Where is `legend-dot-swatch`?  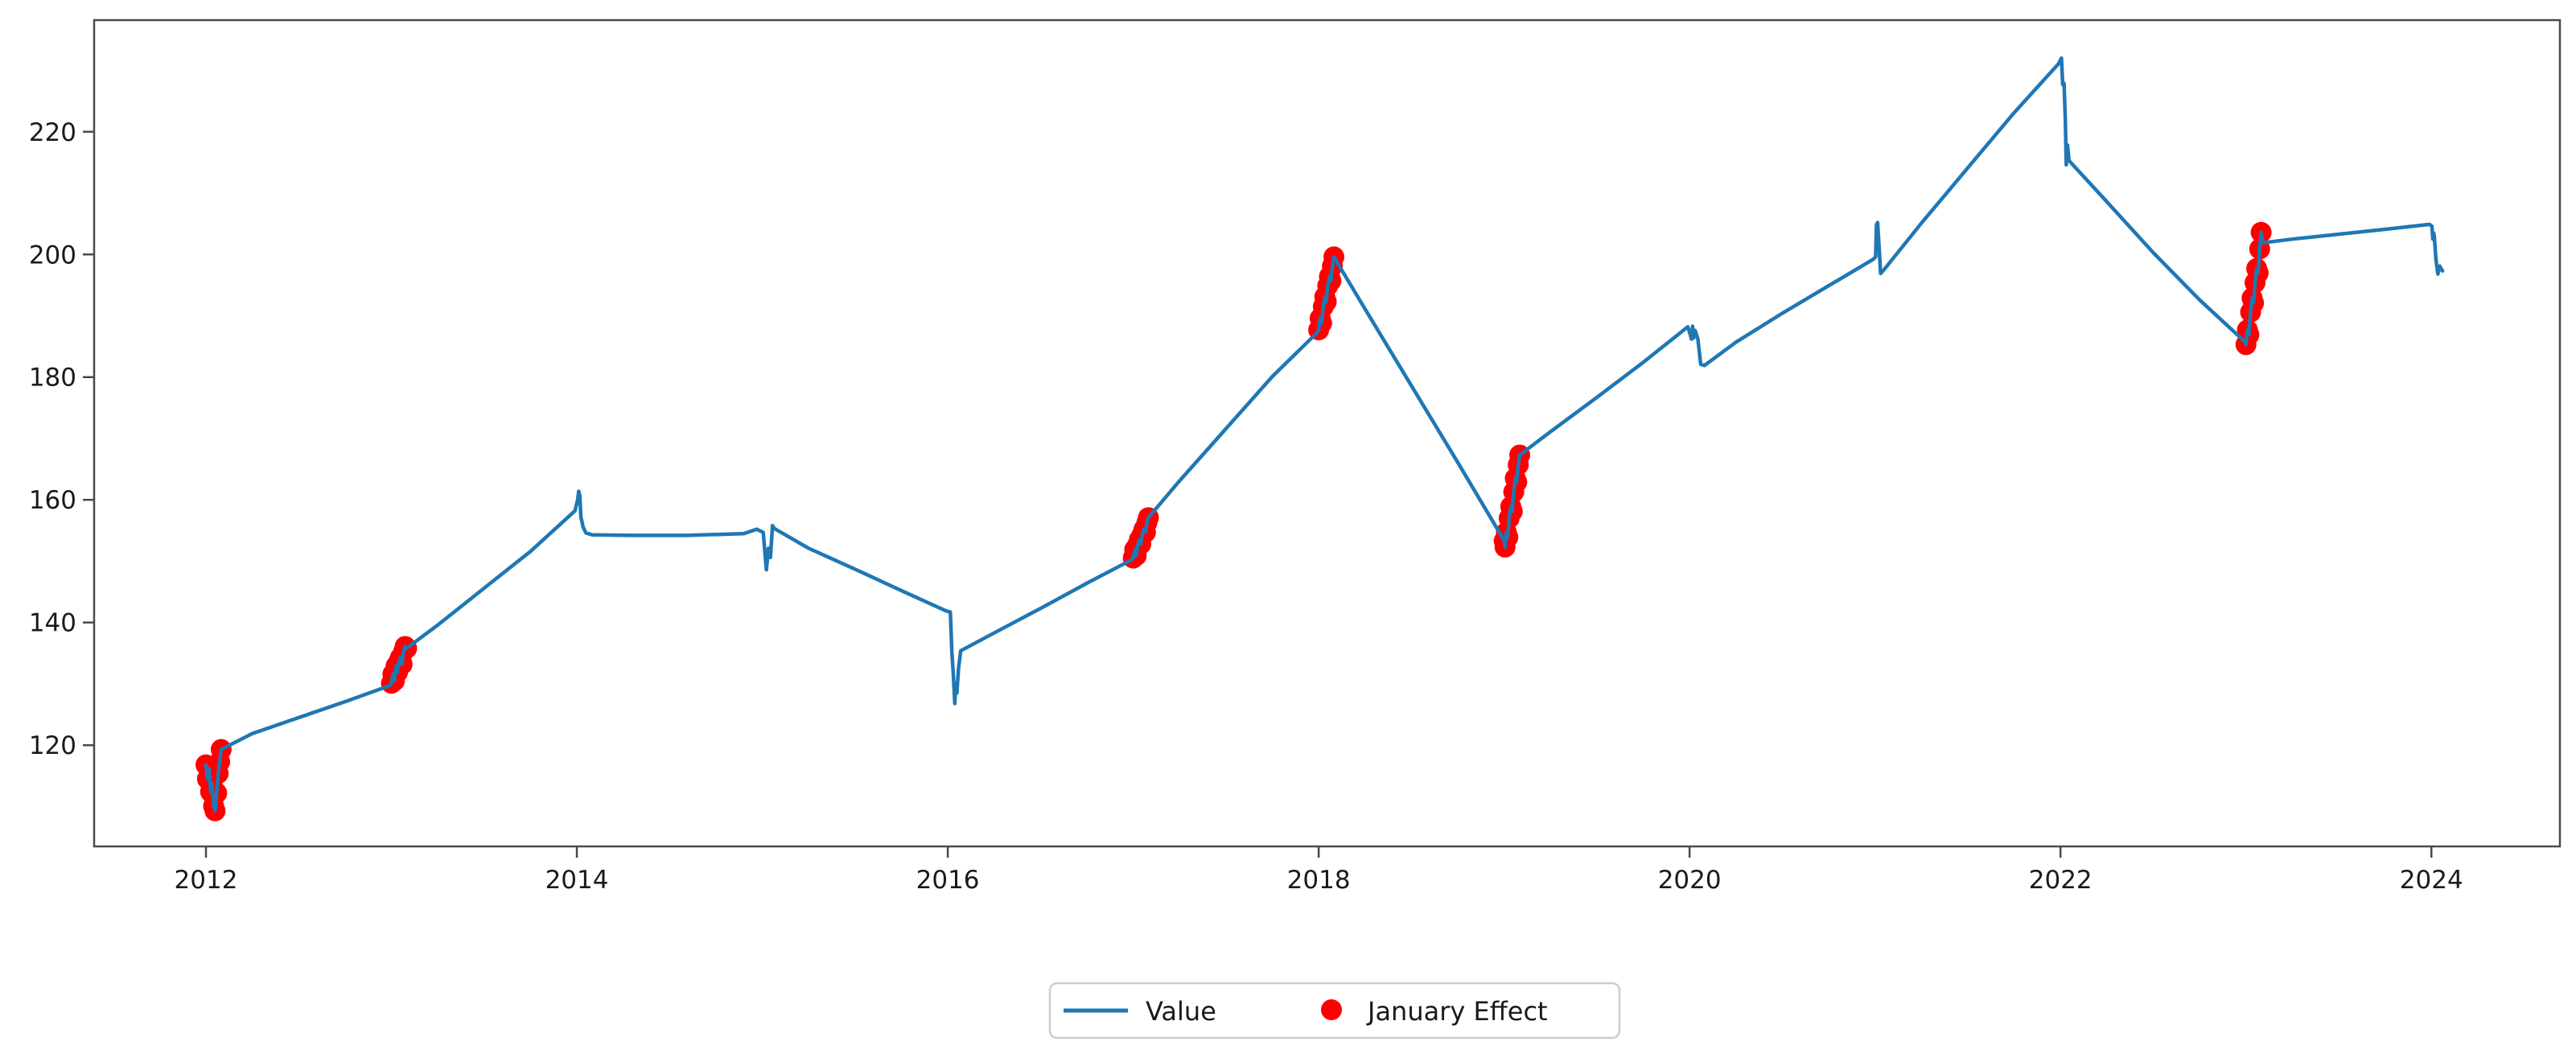
legend-dot-swatch is located at coordinates (1331, 1010).